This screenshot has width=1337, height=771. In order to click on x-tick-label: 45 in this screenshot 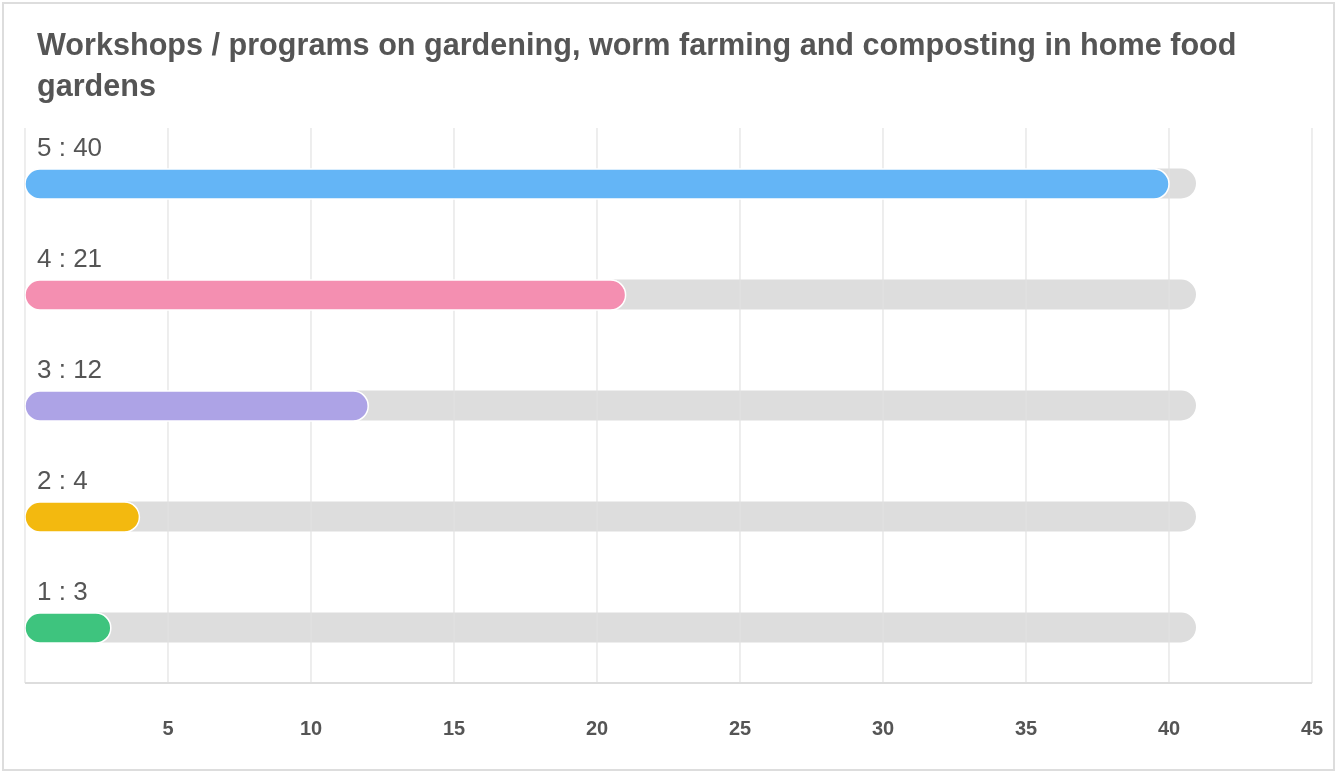, I will do `click(1312, 728)`.